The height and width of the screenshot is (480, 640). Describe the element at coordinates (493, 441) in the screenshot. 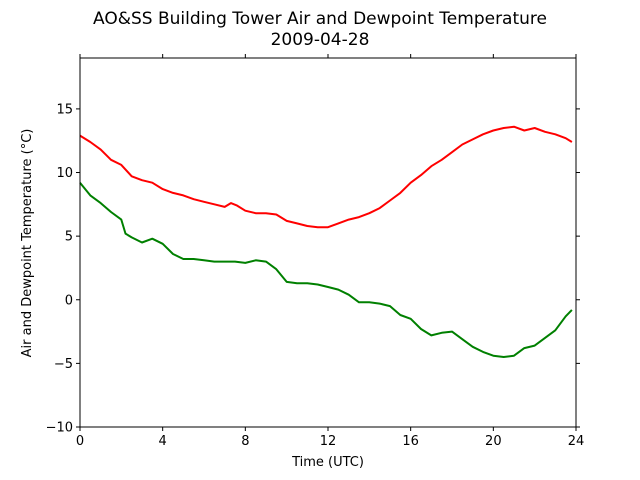

I see `x-tick-label: 20` at that location.